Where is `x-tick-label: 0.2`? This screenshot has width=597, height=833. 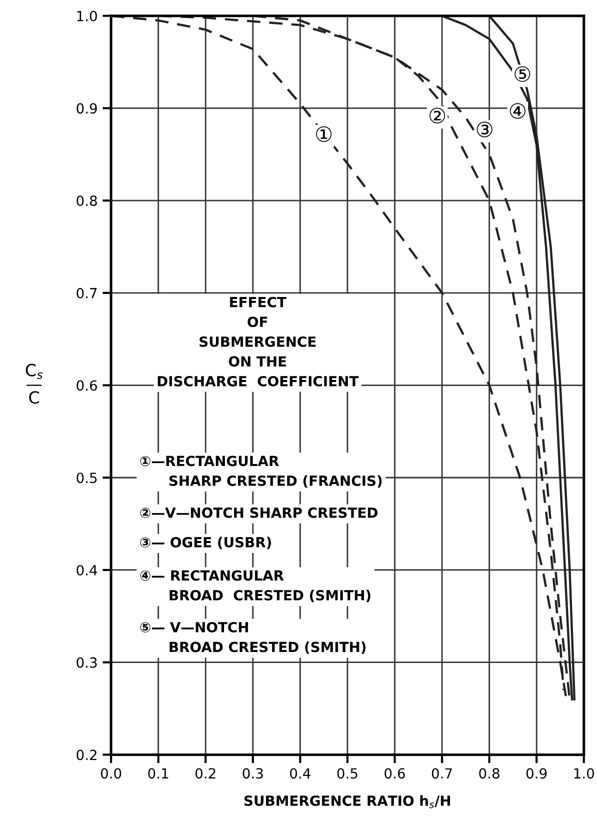
x-tick-label: 0.2 is located at coordinates (205, 773).